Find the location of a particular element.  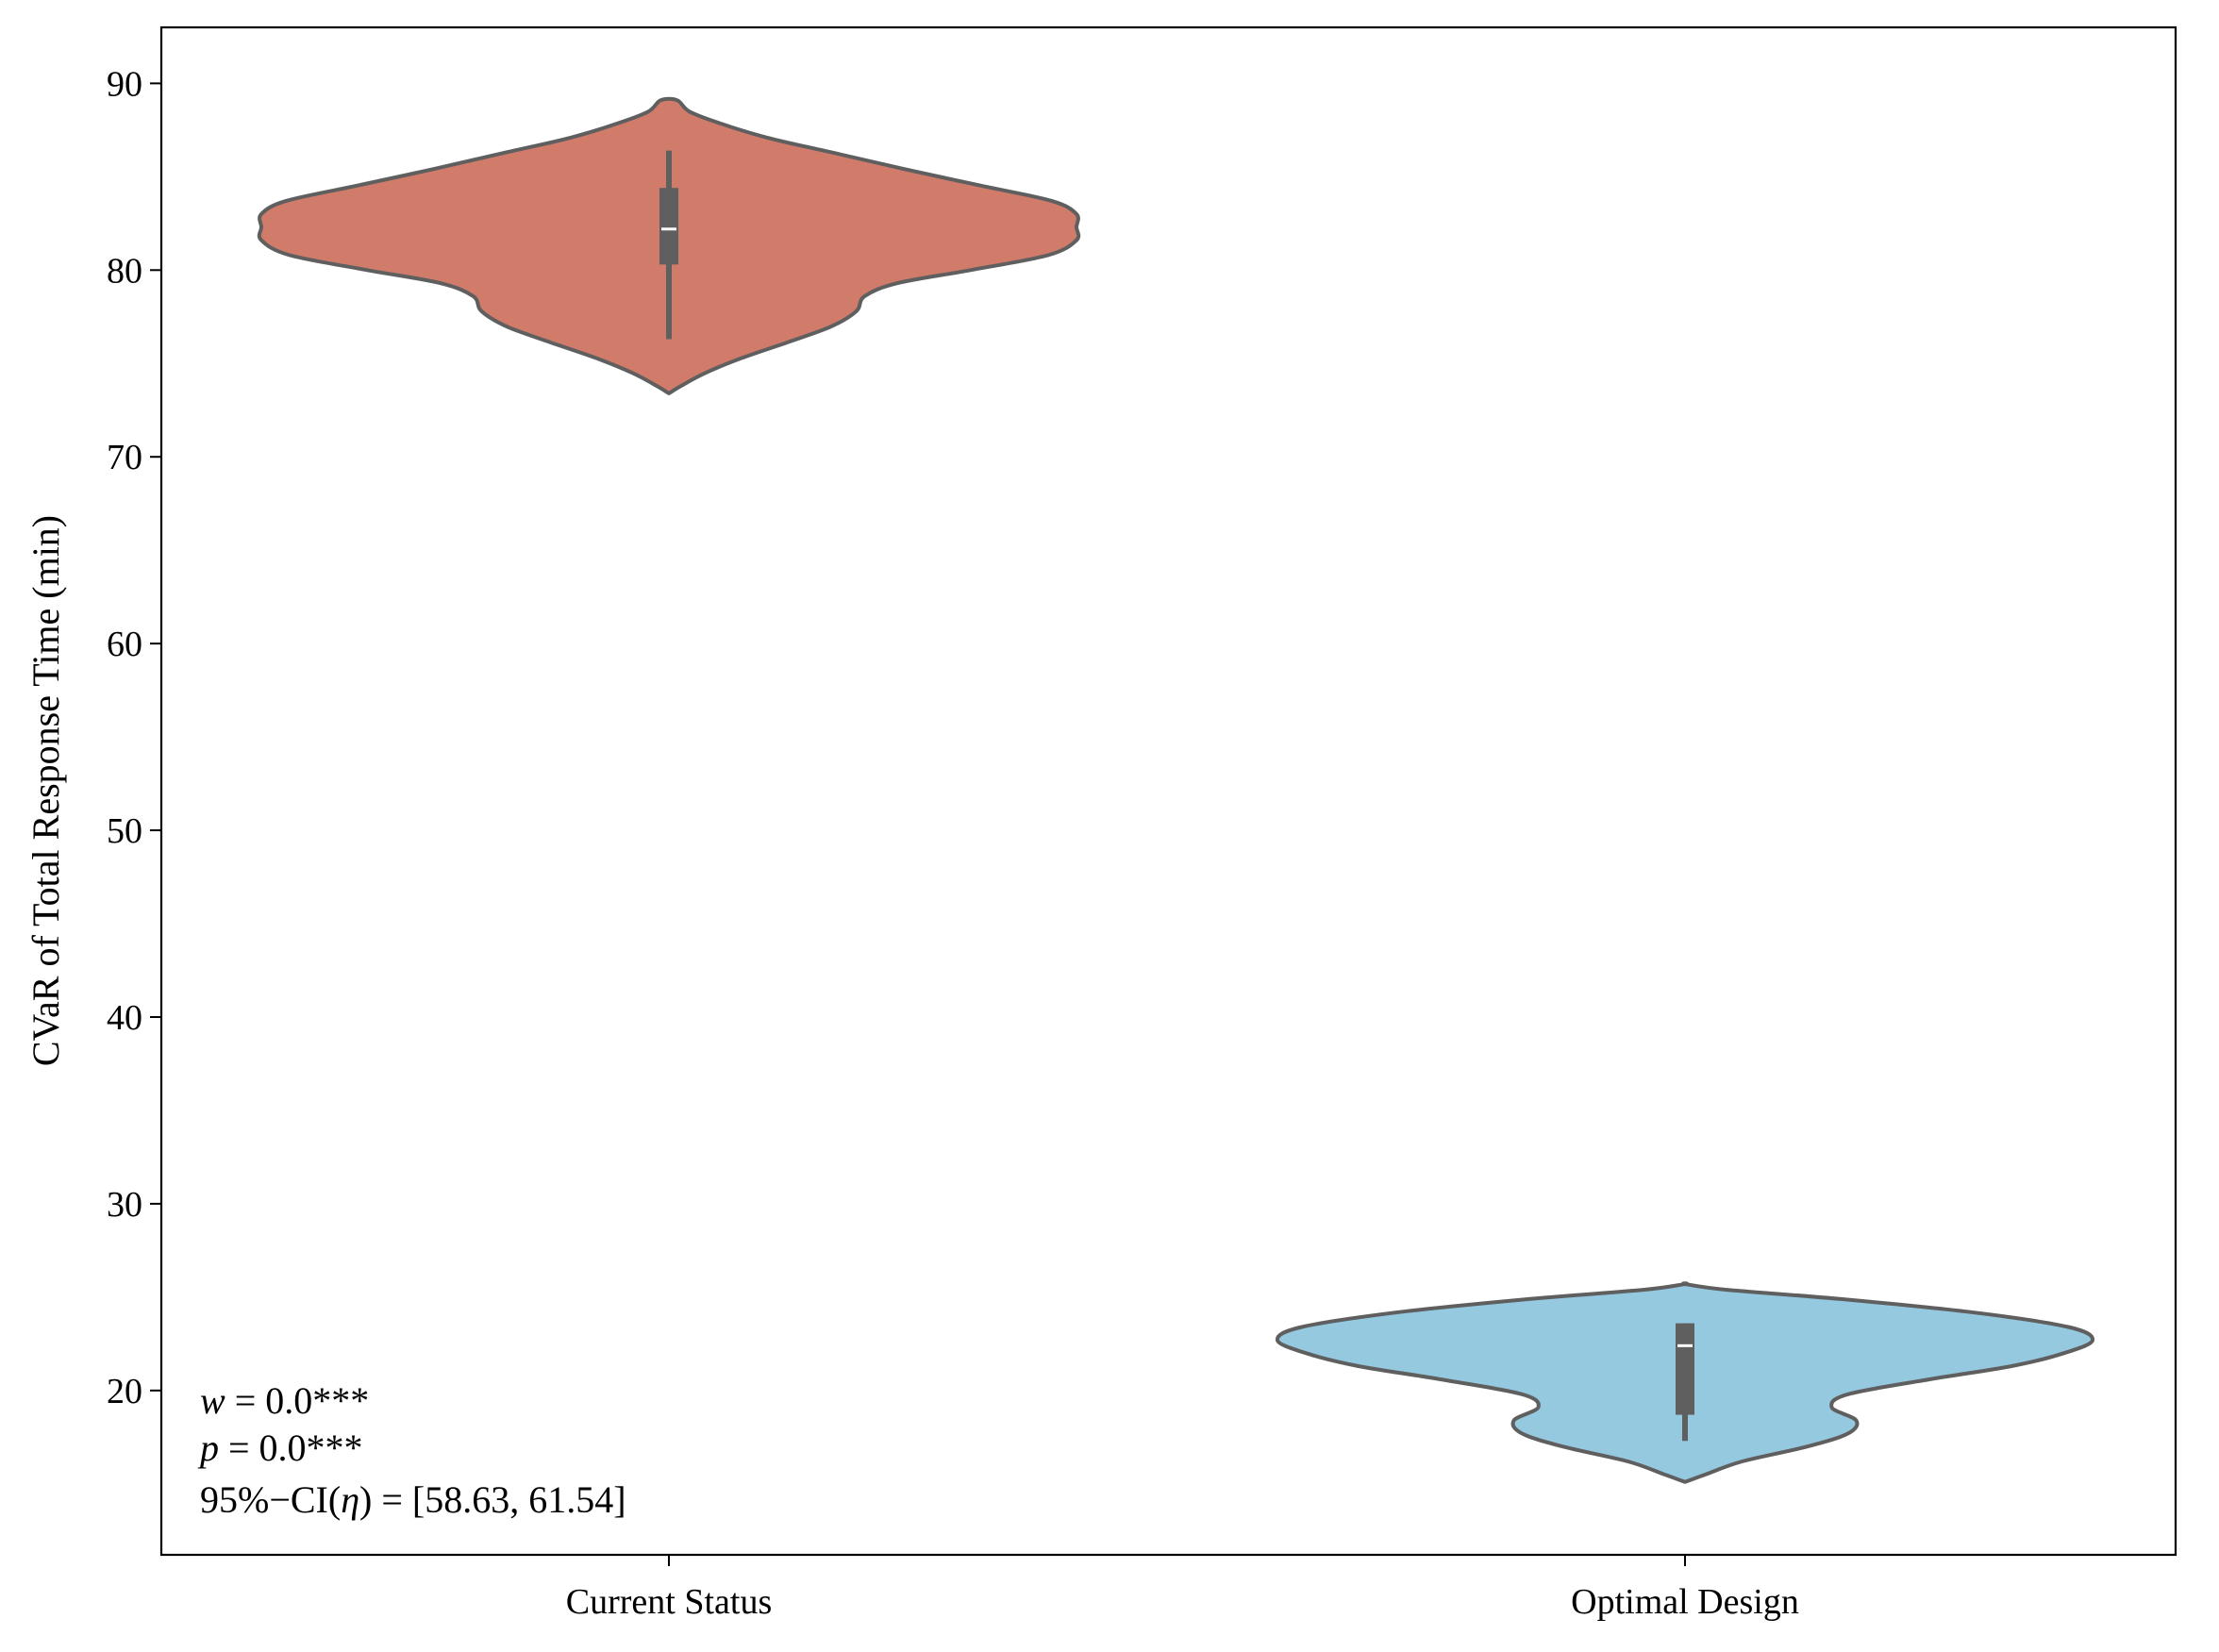

x-tick-label-1: Optimal Design is located at coordinates (1685, 1602).